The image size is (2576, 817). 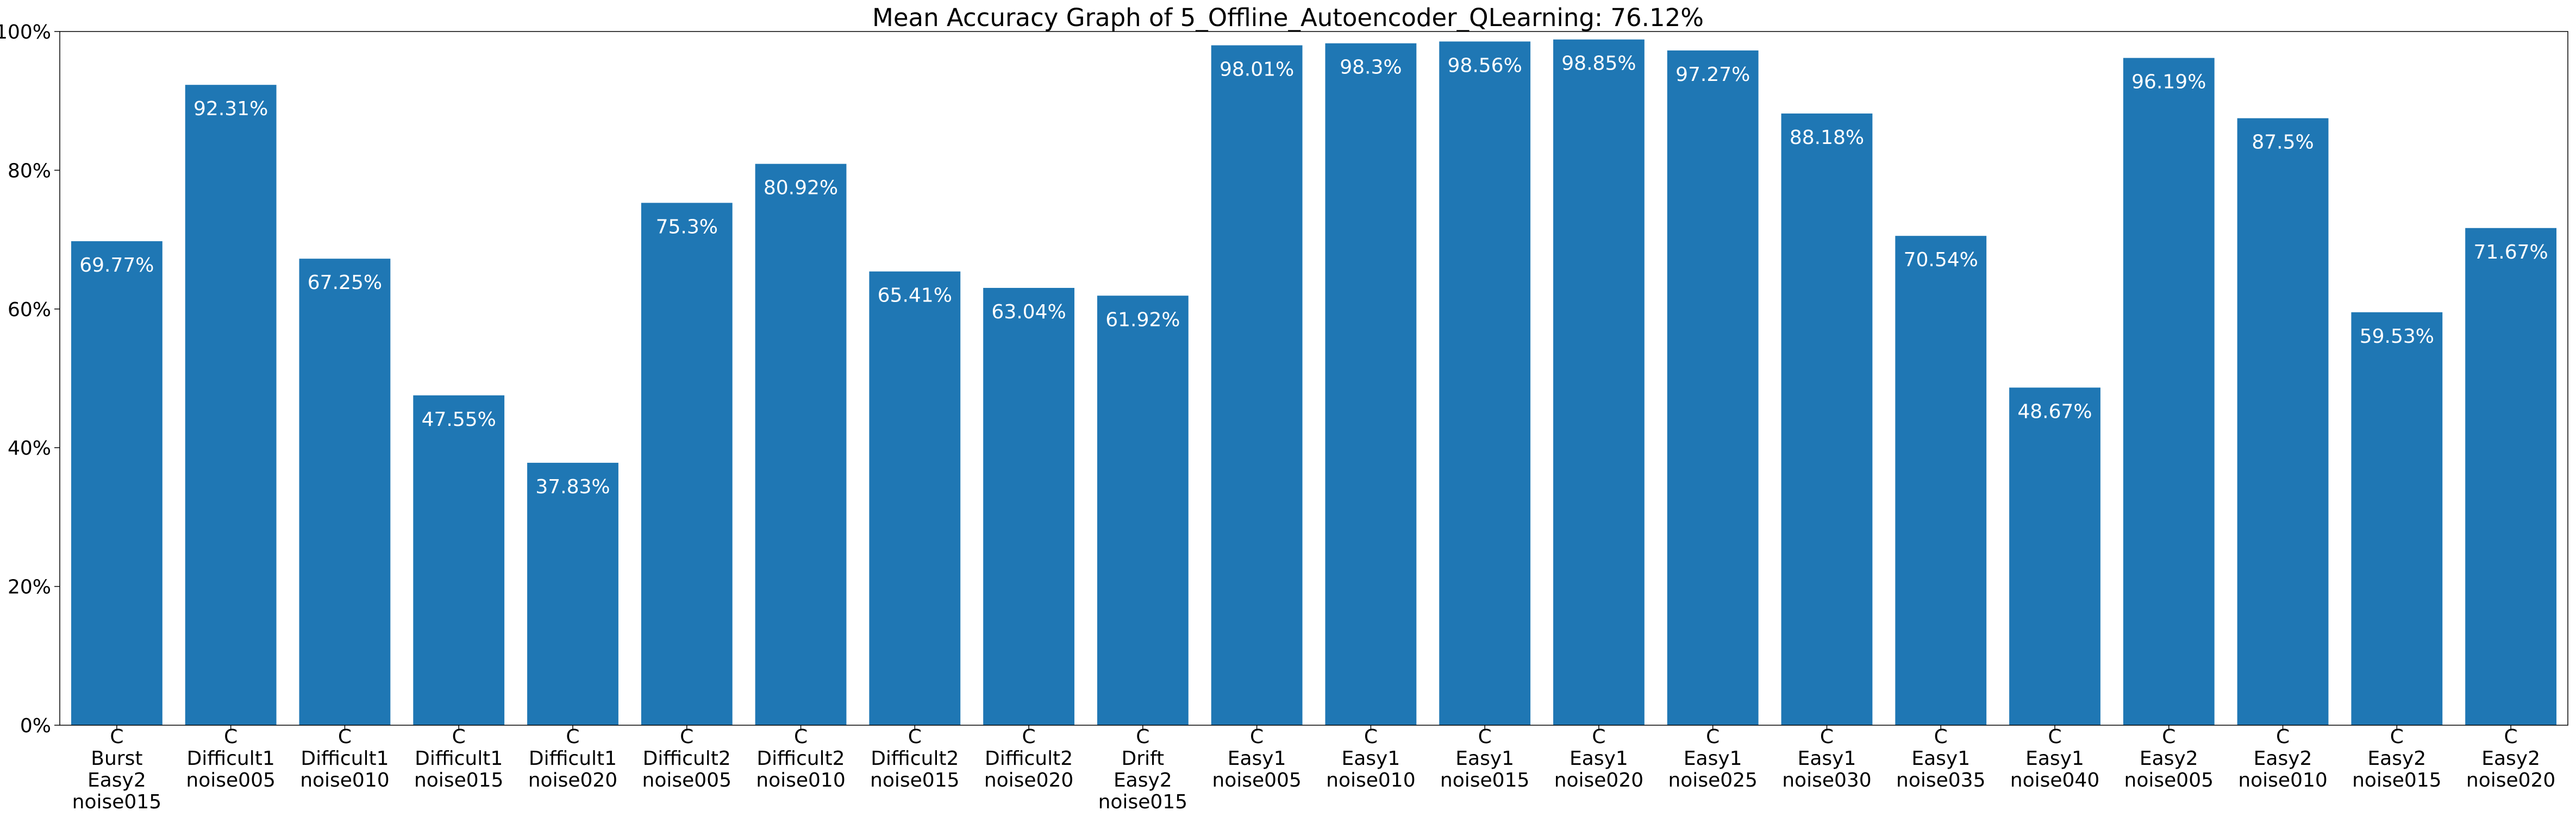 I want to click on bar-value-label: 63.04%, so click(x=1028, y=312).